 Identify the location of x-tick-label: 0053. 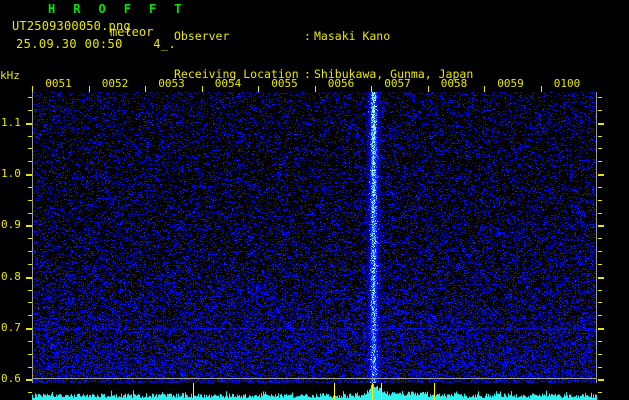
(171, 83).